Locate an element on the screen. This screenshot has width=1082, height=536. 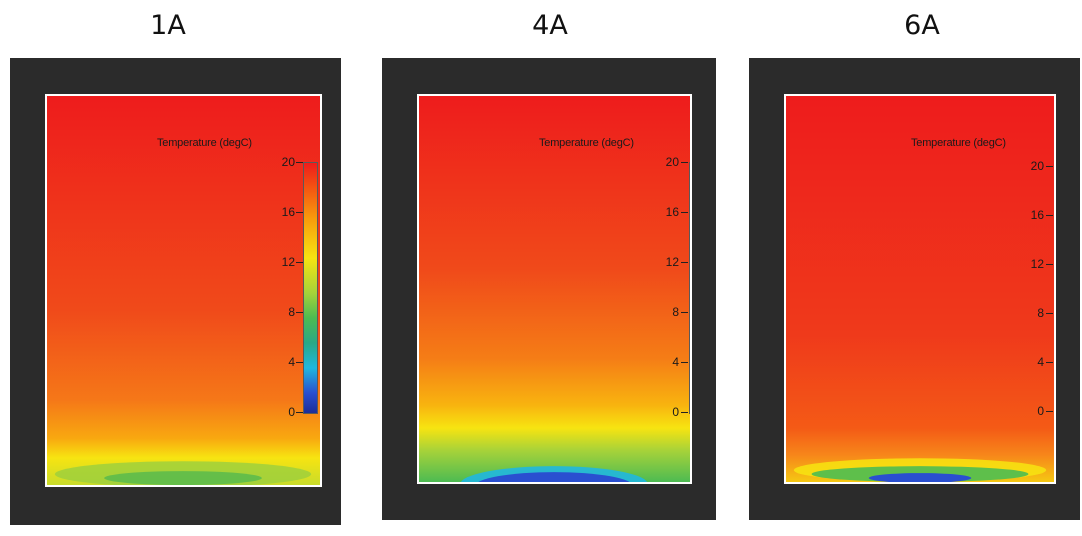
panel-title-6a: 6A is located at coordinates (922, 25).